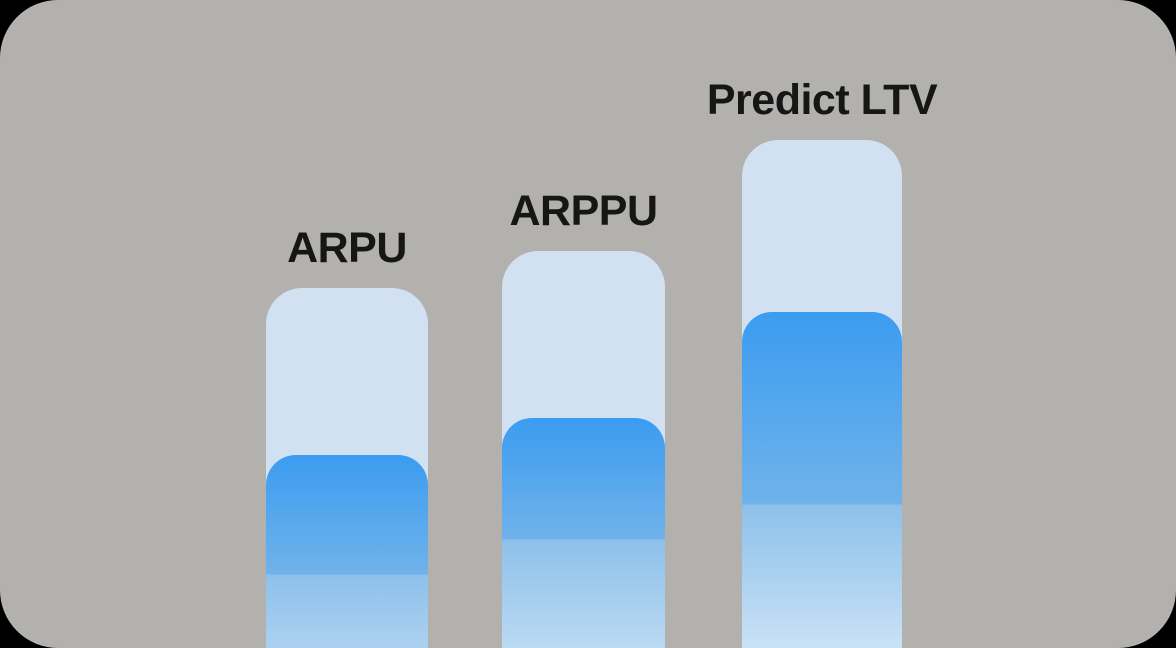 The height and width of the screenshot is (648, 1176). I want to click on bar-arppu: ARPPU, so click(583, 419).